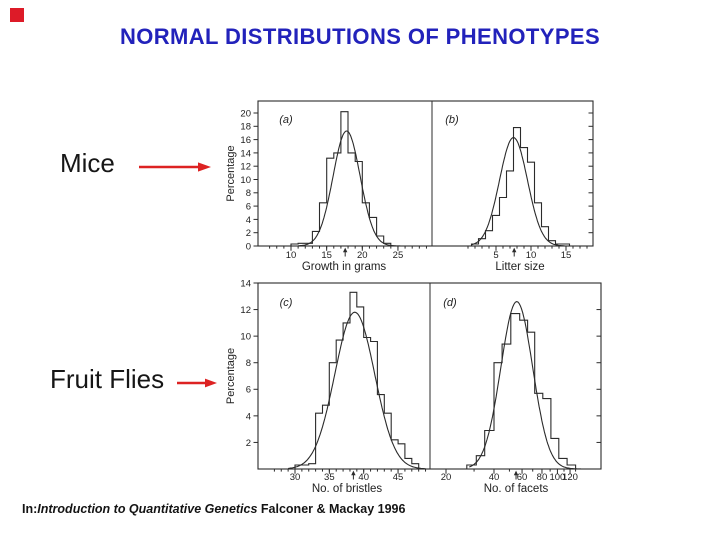 The width and height of the screenshot is (720, 540). Describe the element at coordinates (175, 167) in the screenshot. I see `mice-arrow-icon` at that location.